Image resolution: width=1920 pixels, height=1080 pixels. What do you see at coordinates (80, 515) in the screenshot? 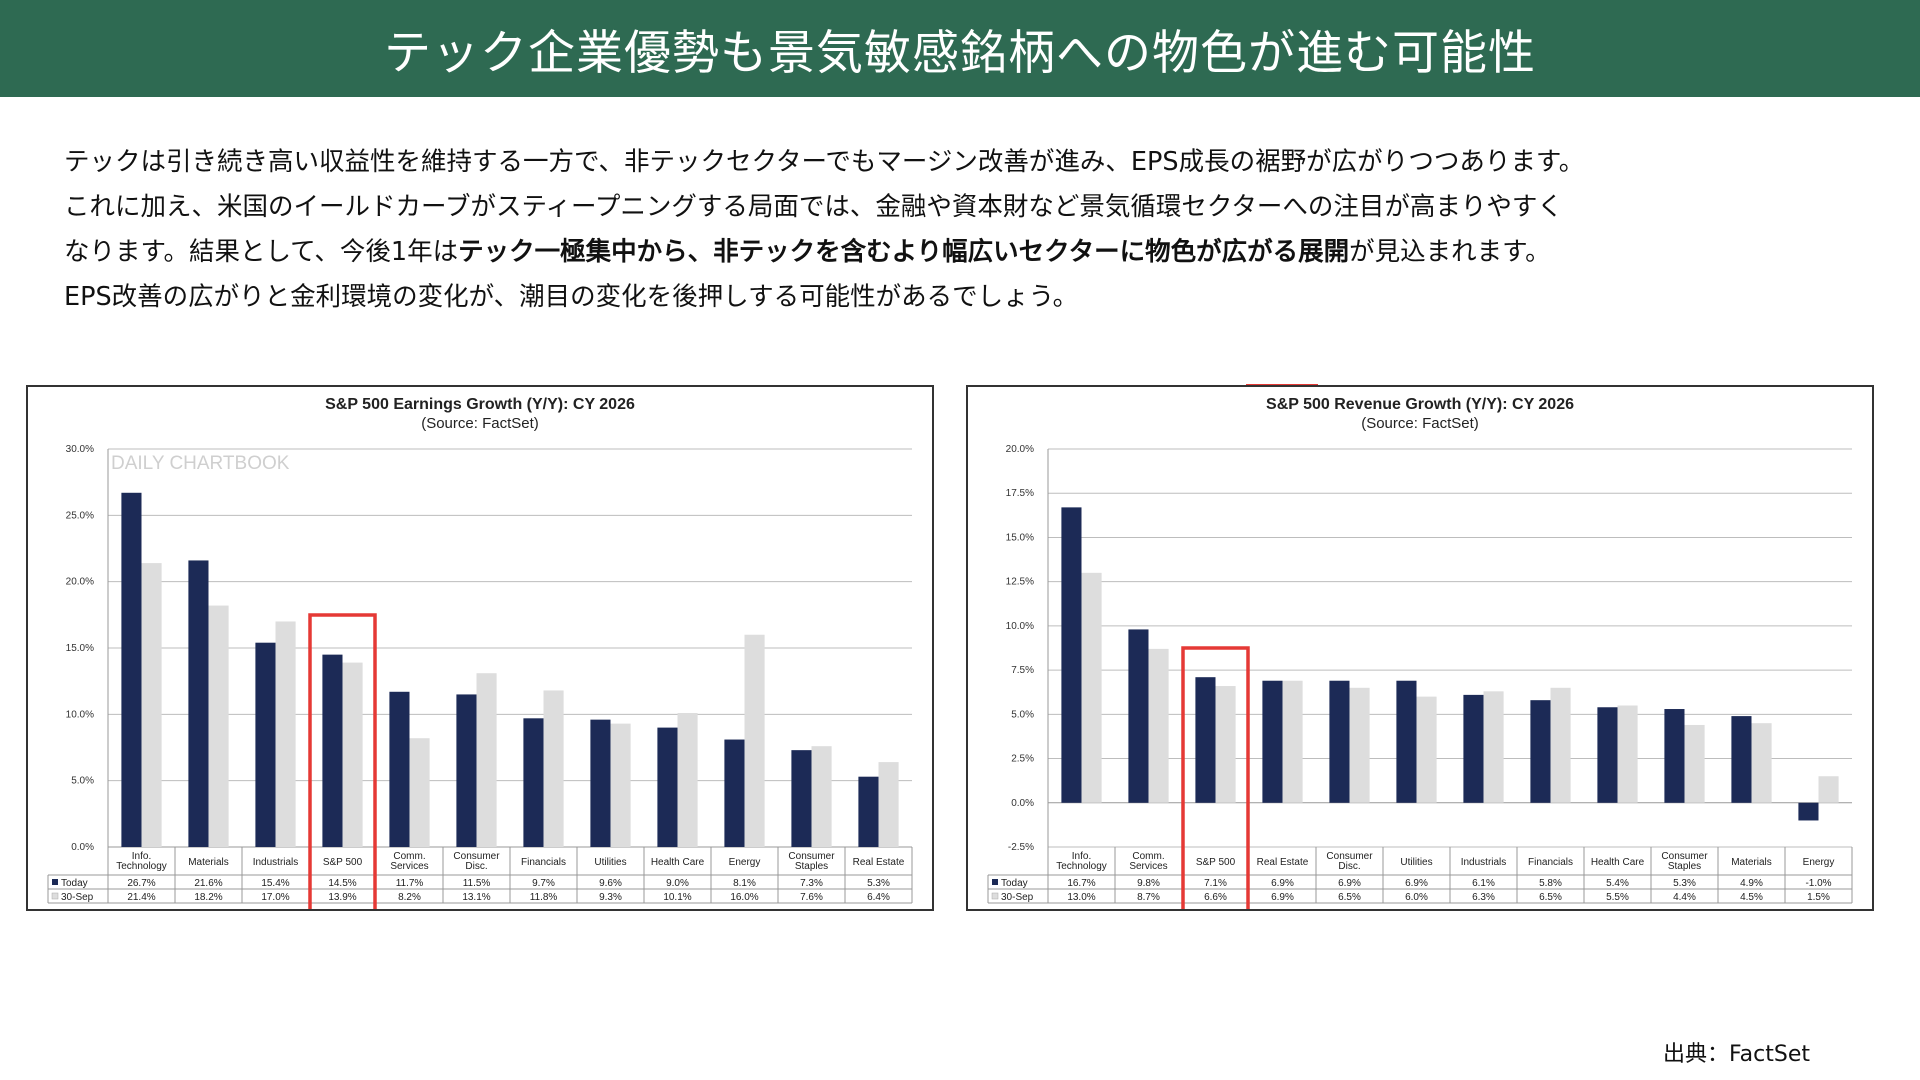
I see `y-tick-label: 25.0%` at bounding box center [80, 515].